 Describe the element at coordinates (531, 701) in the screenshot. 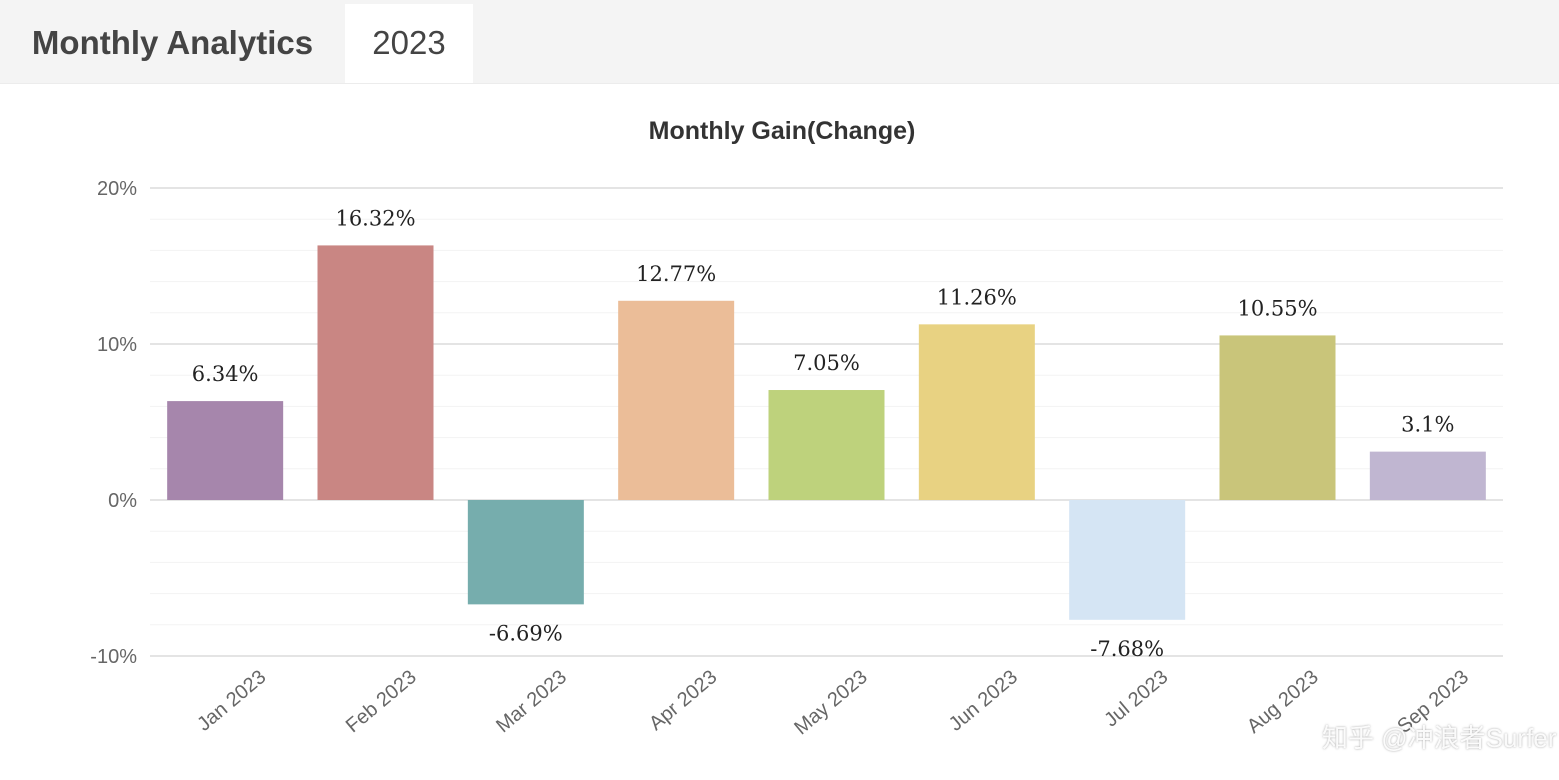

I see `x-tick-label: Mar 2023` at that location.